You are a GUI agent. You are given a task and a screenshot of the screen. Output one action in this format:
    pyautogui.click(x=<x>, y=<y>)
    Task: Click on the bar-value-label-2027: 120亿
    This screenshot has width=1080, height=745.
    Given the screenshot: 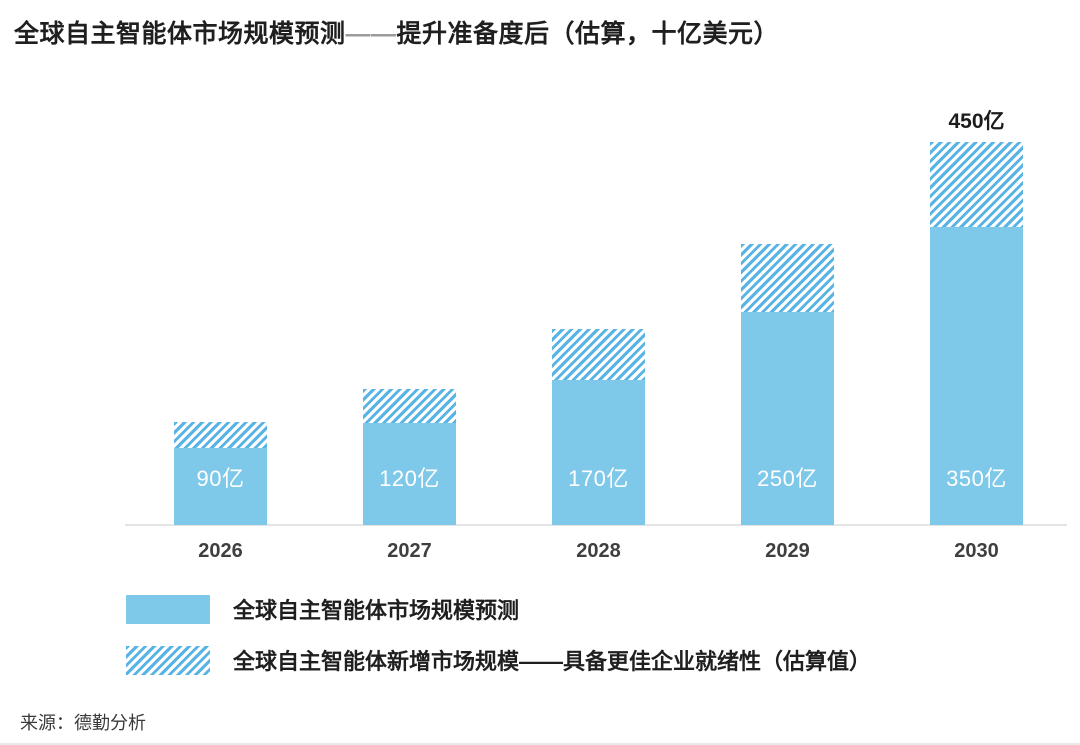 What is the action you would take?
    pyautogui.click(x=409, y=478)
    